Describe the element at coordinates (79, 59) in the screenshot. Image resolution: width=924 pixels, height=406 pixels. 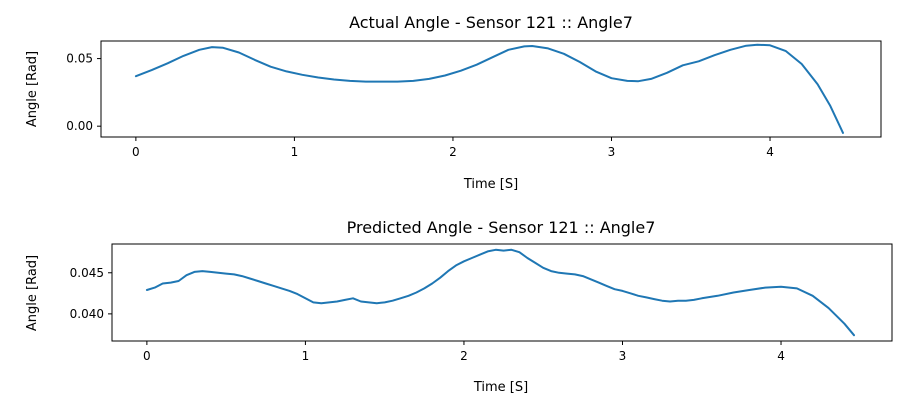
I see `y-tick-label: 0.05` at that location.